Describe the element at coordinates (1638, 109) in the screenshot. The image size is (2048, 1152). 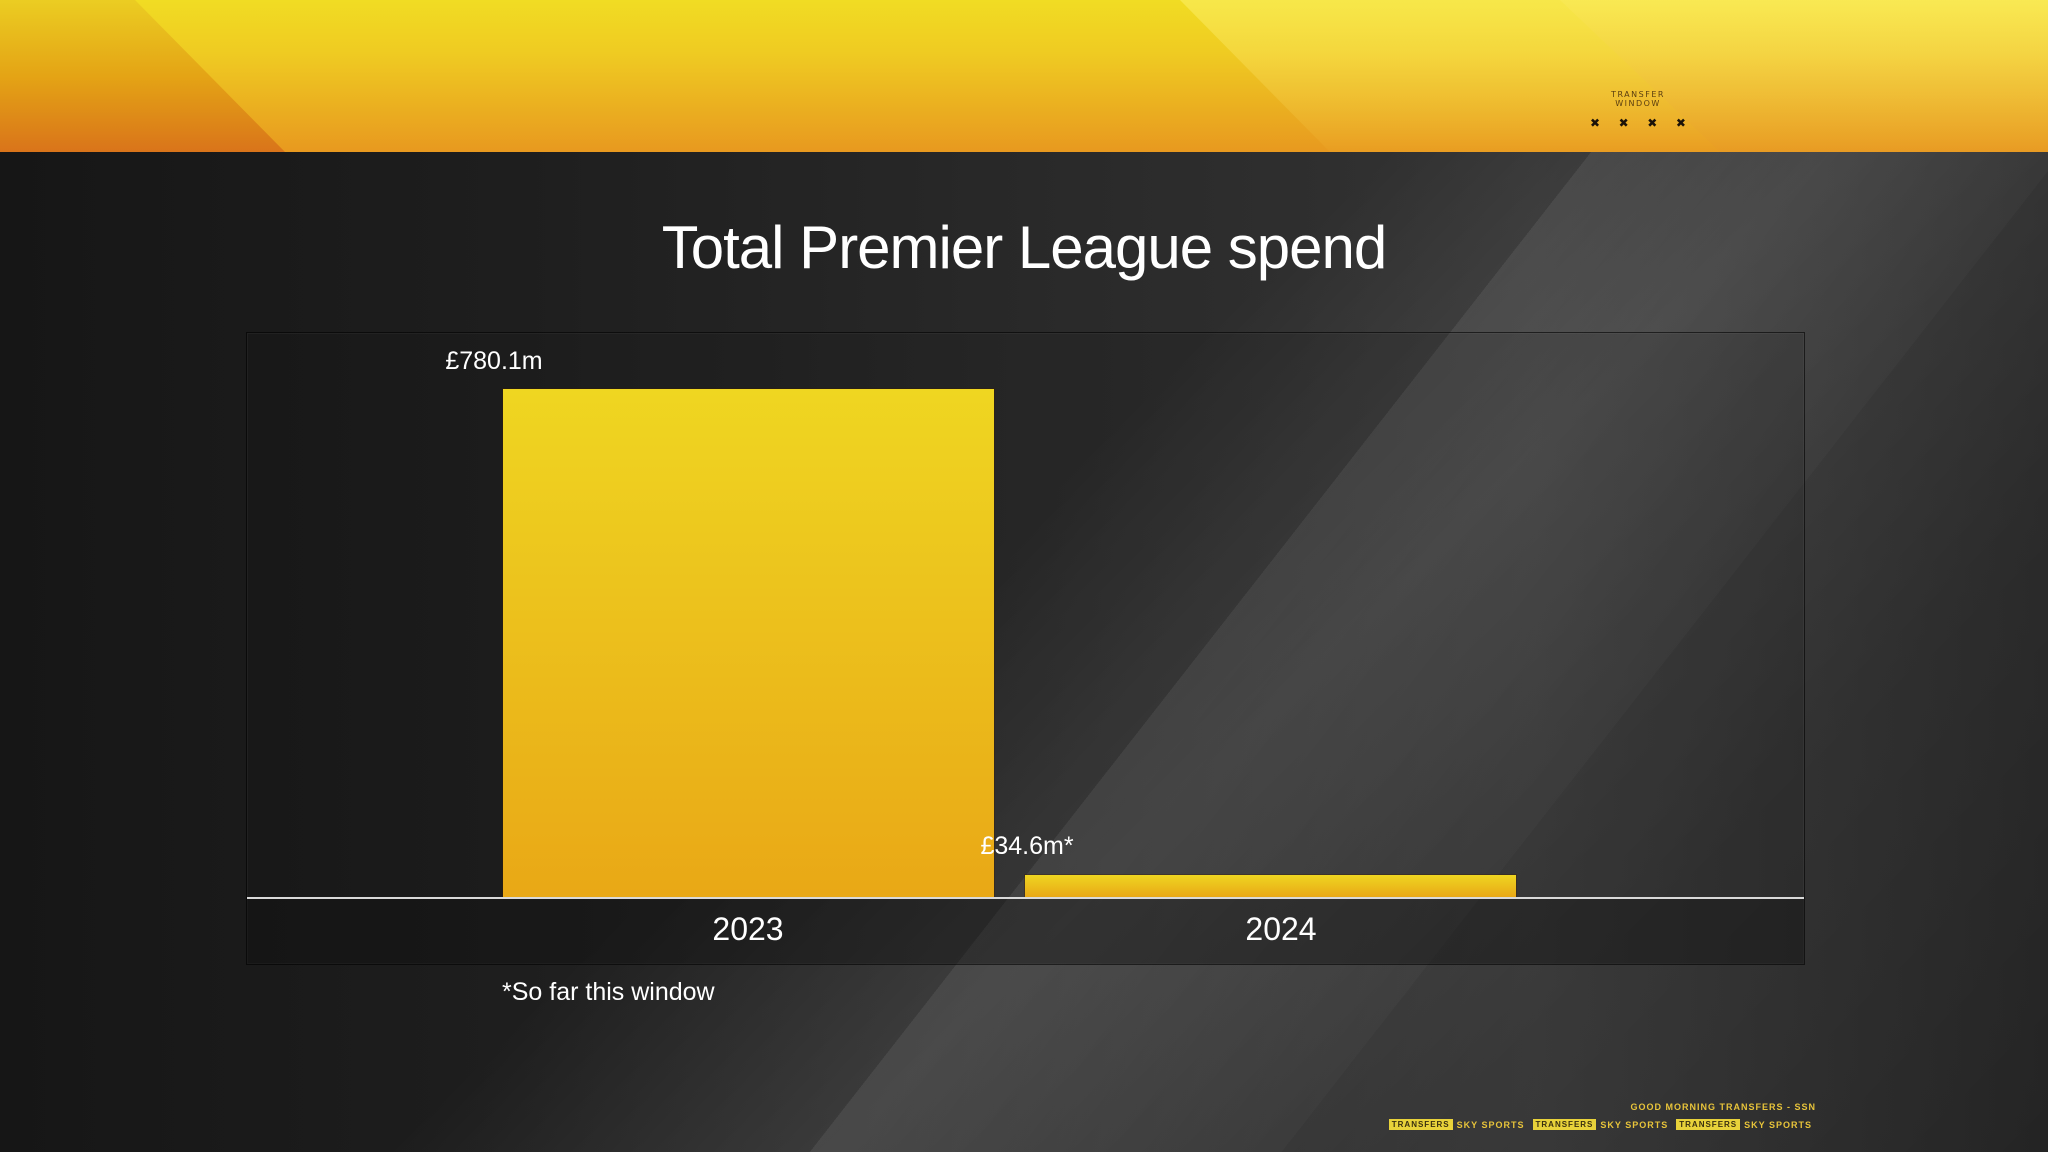
I see `transfer-window-logo: TRANSFER WINDOW ✖ ✖ ✖ ✖` at that location.